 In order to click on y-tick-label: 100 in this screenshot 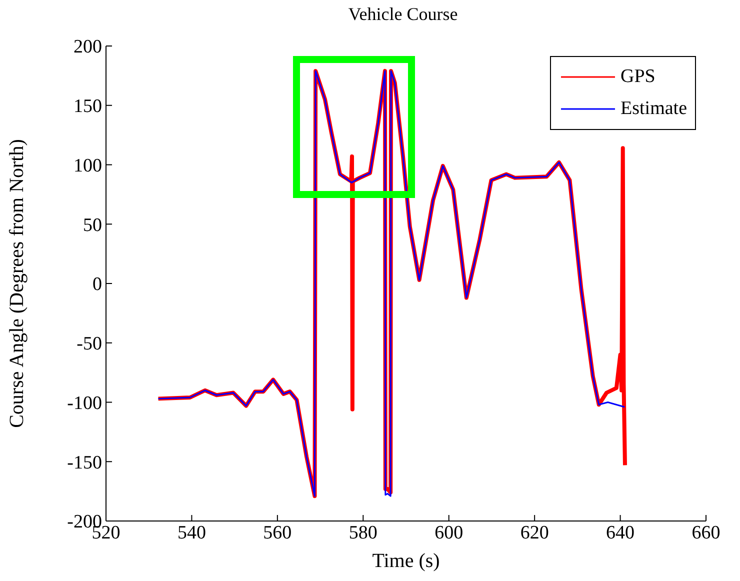, I will do `click(88, 165)`.